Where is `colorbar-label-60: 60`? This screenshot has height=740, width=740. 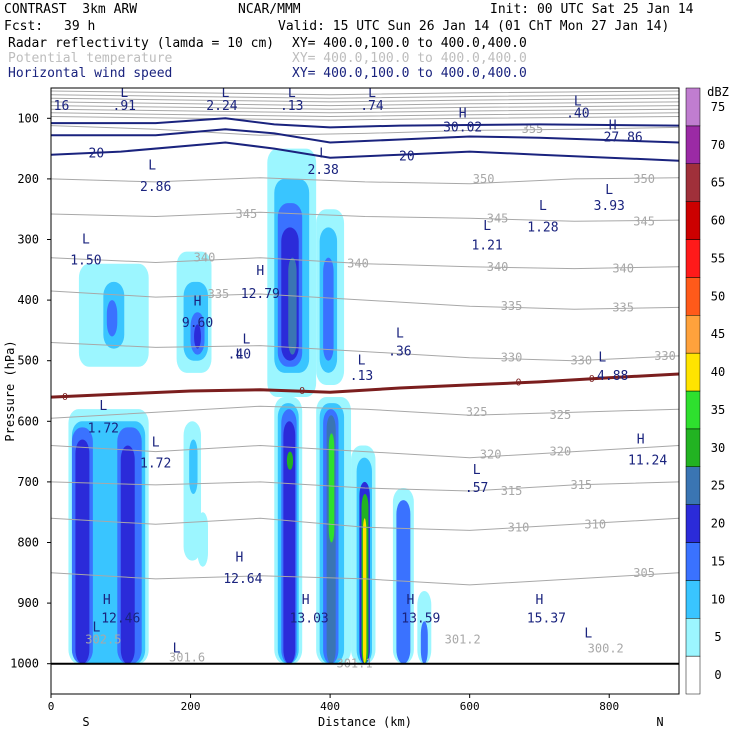 colorbar-label-60: 60 is located at coordinates (718, 221).